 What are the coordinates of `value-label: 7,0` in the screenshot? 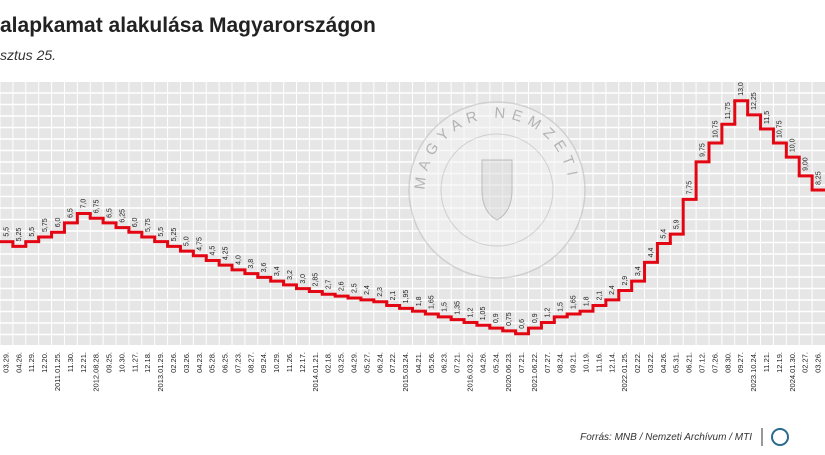 It's located at (84, 204).